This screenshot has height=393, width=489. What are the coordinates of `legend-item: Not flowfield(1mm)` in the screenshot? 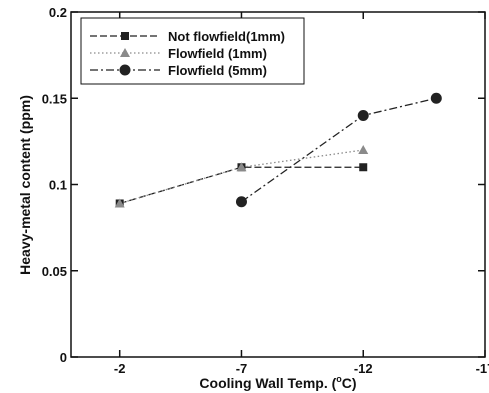 It's located at (187, 36).